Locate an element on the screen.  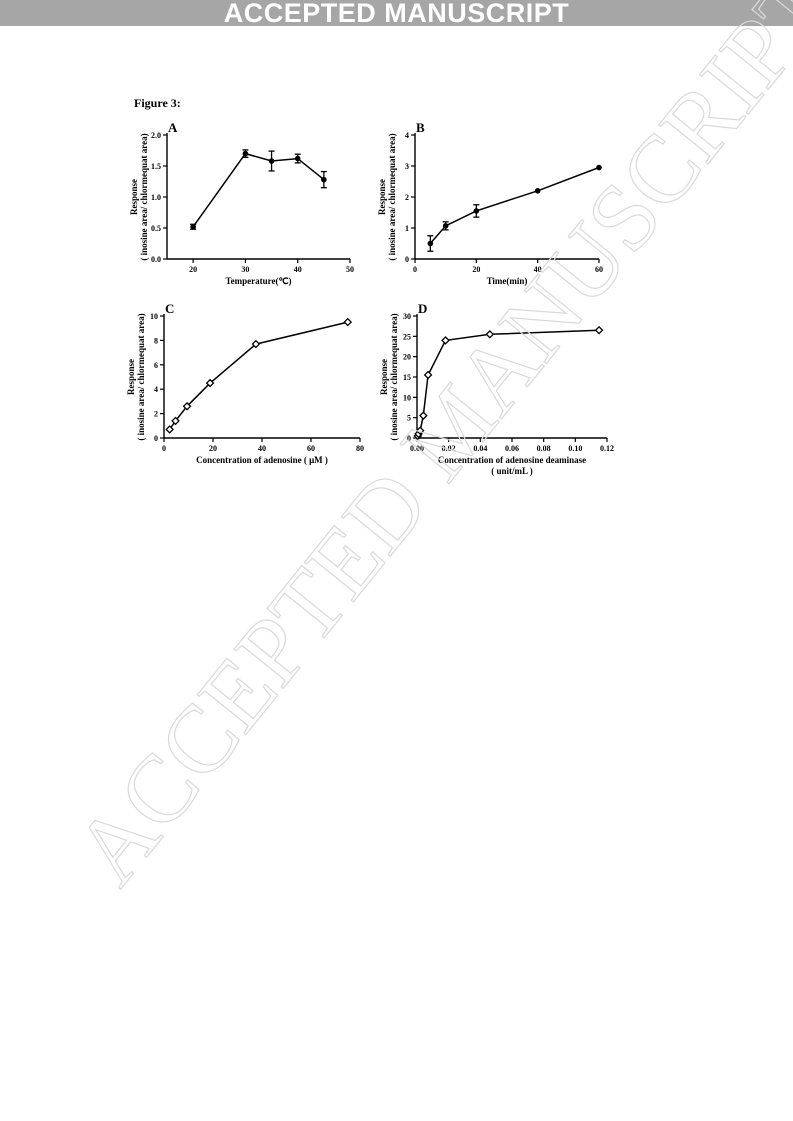
y-tick-label: 2.0 is located at coordinates (156, 135).